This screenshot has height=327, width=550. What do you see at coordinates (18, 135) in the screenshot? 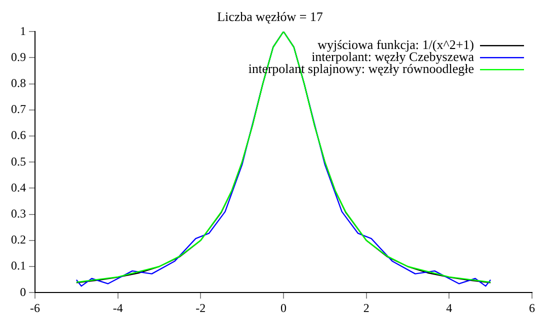
I see `y-tick-label: 0.6` at bounding box center [18, 135].